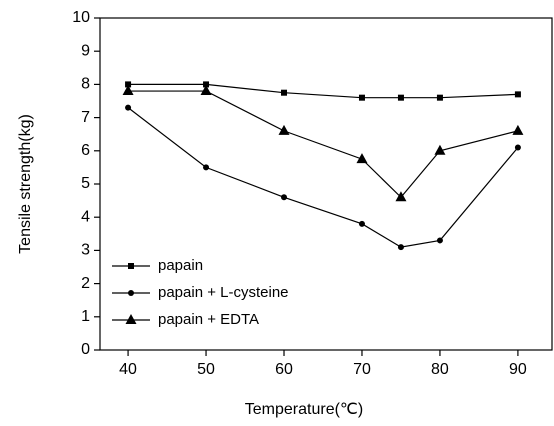 The image size is (554, 426). Describe the element at coordinates (85, 150) in the screenshot. I see `y-tick-label: 6` at that location.